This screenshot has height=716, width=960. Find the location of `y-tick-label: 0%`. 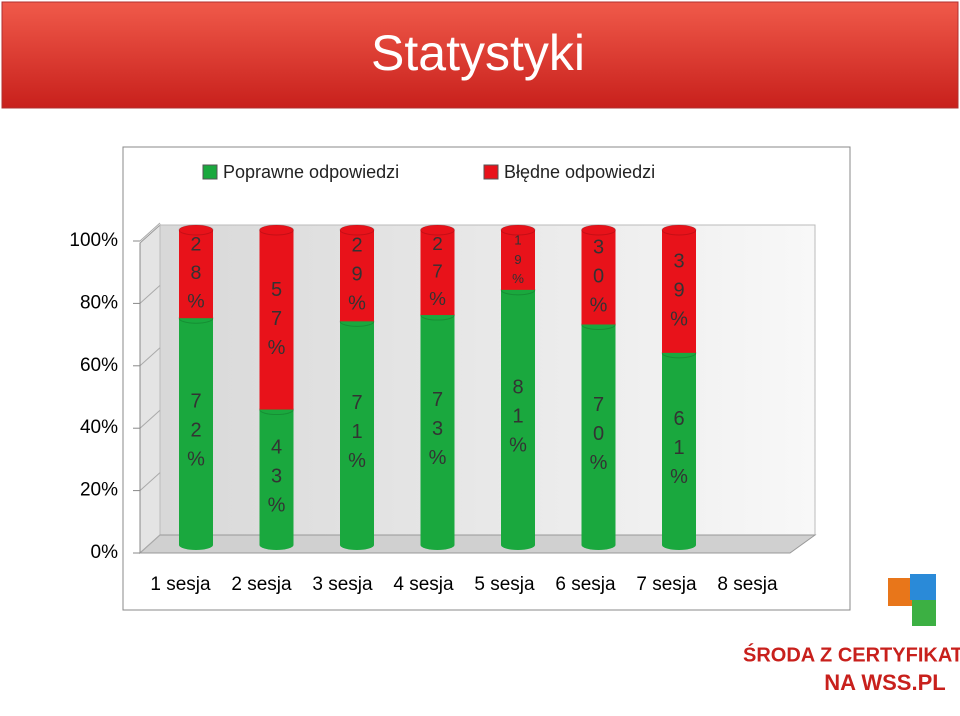

y-tick-label: 0% is located at coordinates (105, 552).